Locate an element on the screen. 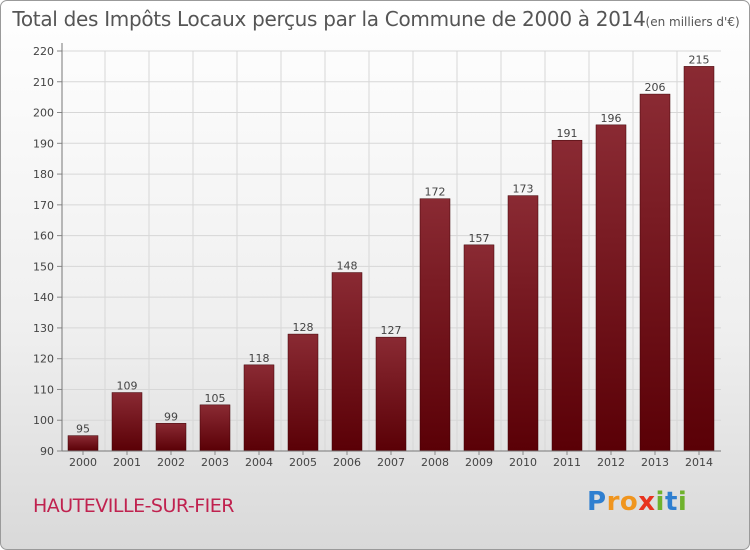 The width and height of the screenshot is (750, 550). bar-2011 is located at coordinates (567, 295).